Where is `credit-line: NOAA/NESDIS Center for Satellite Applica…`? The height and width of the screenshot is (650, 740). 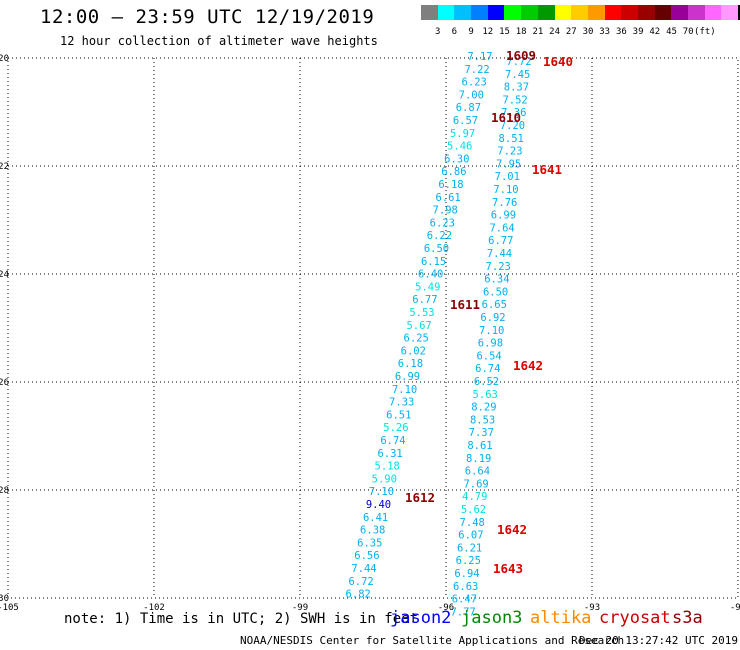
credit-line: NOAA/NESDIS Center for Satellite Applica… is located at coordinates (432, 640).